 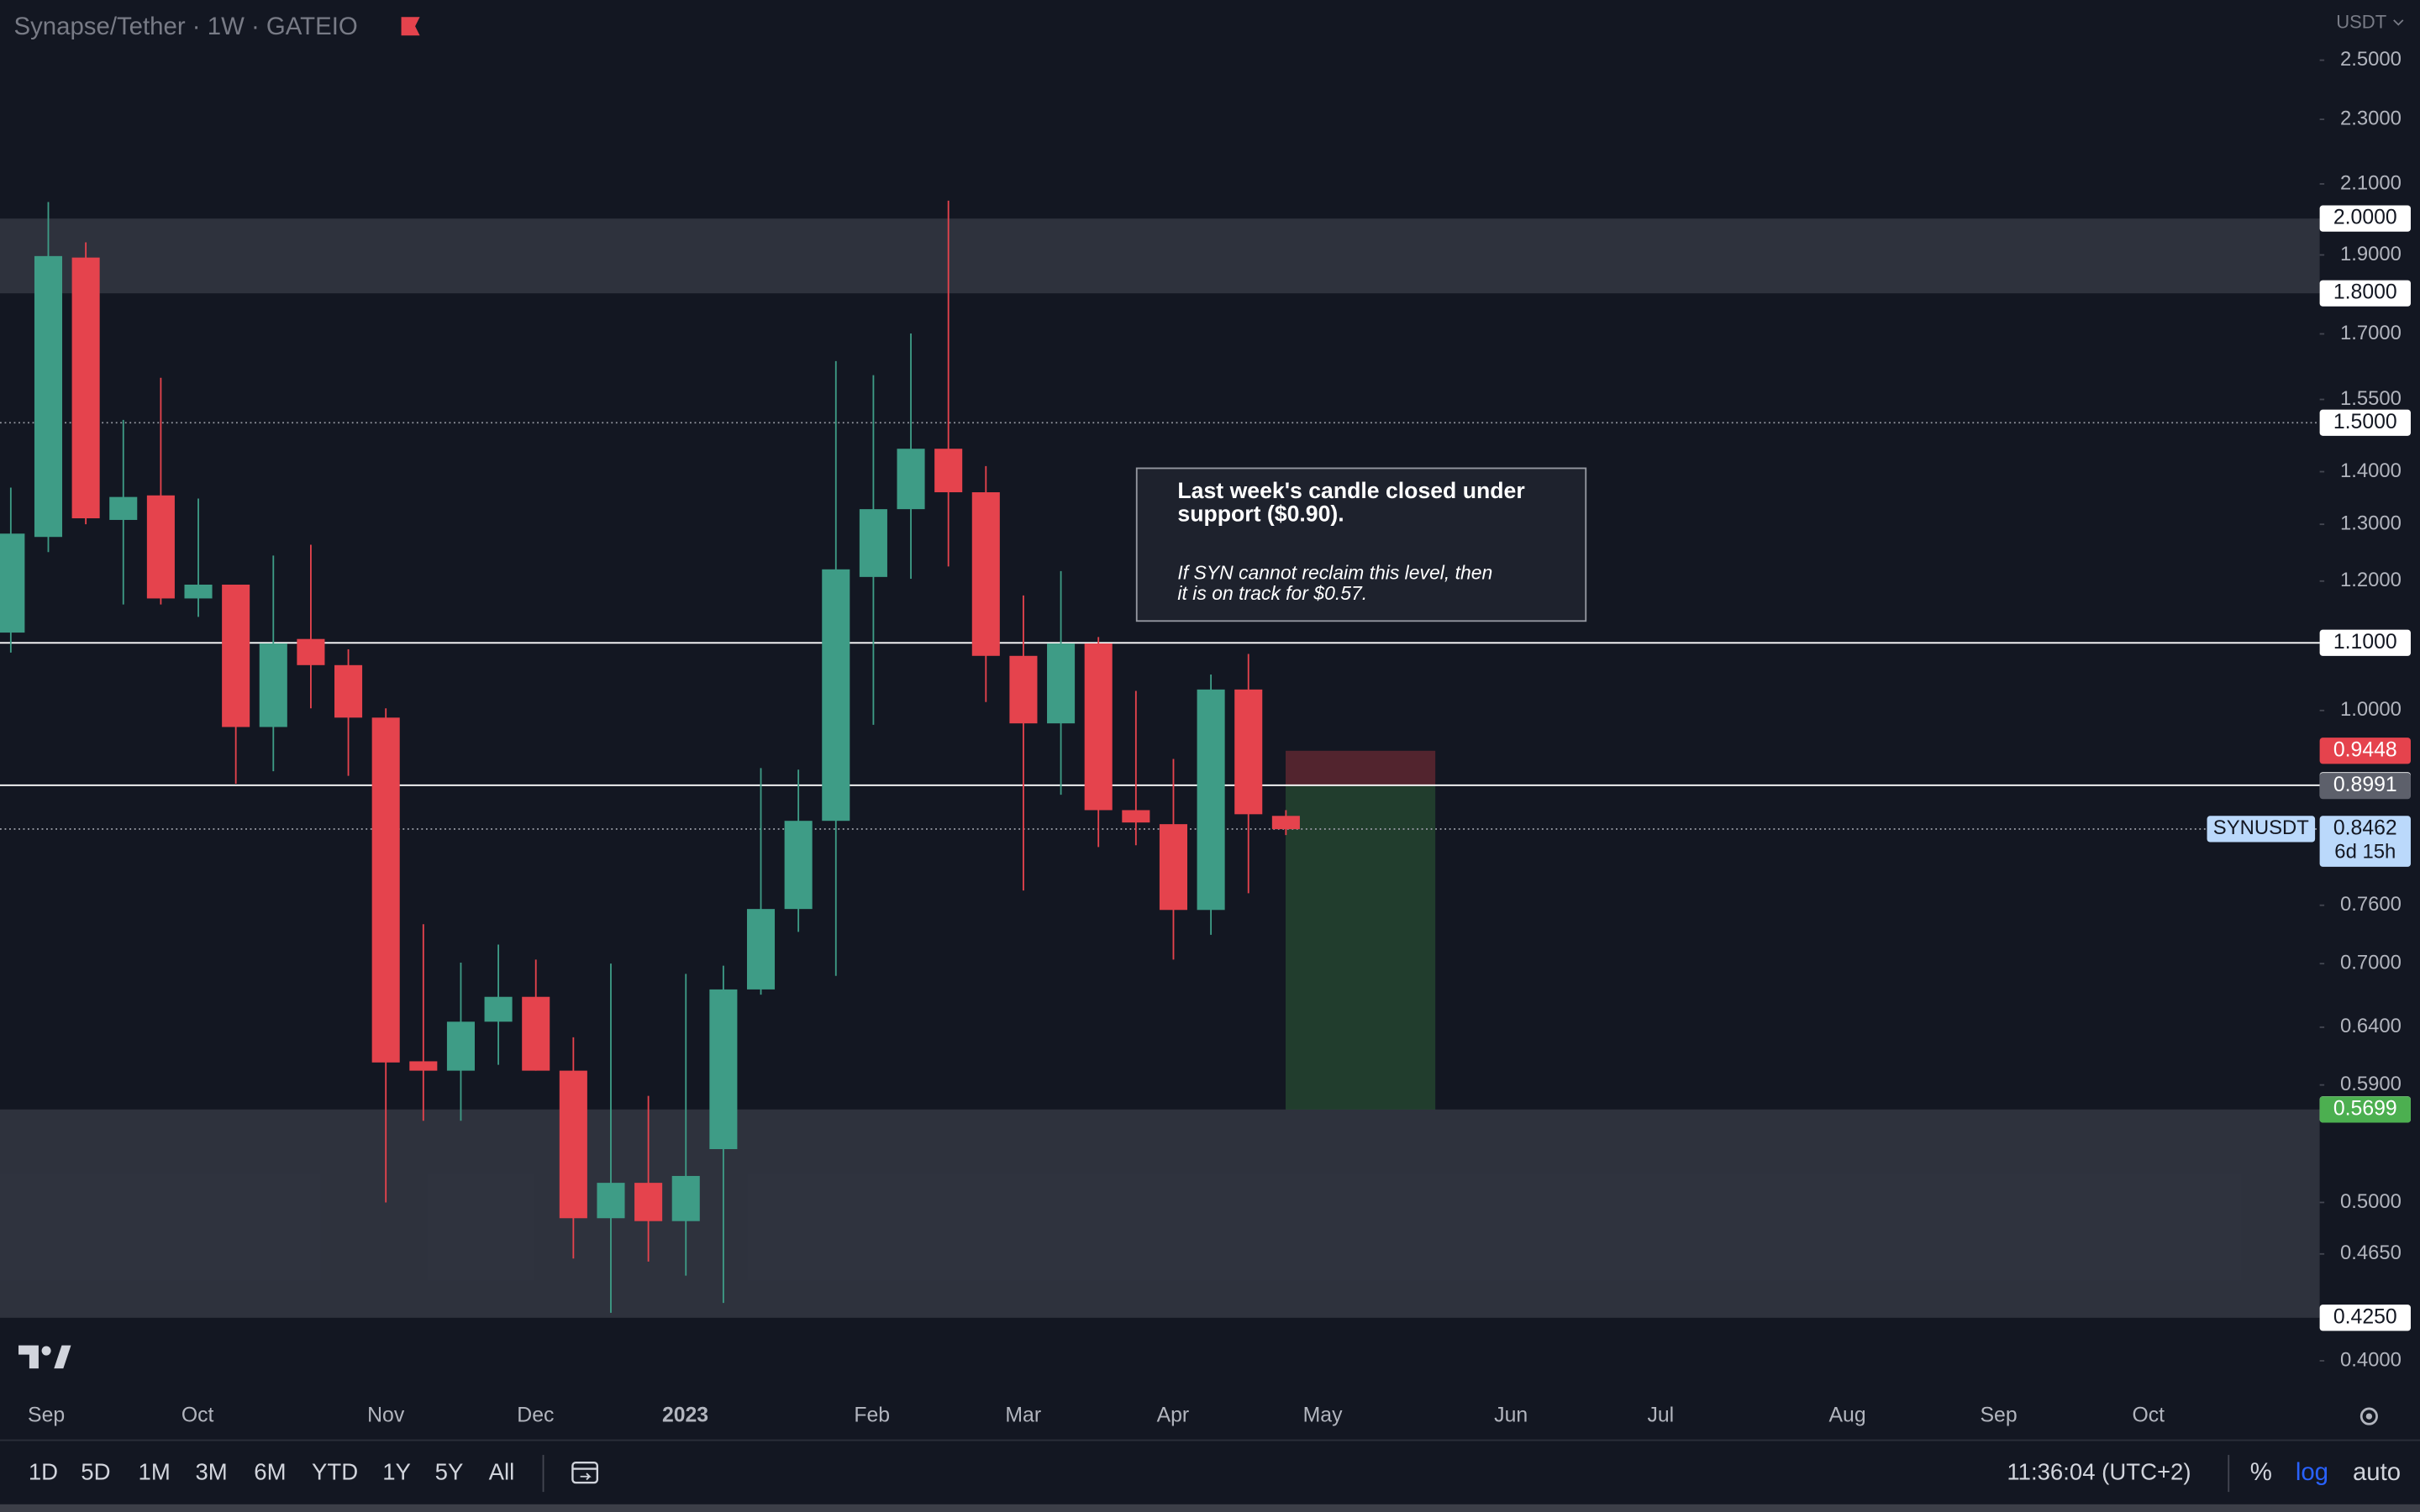 What do you see at coordinates (397, 1471) in the screenshot?
I see `range-button: 1Y` at bounding box center [397, 1471].